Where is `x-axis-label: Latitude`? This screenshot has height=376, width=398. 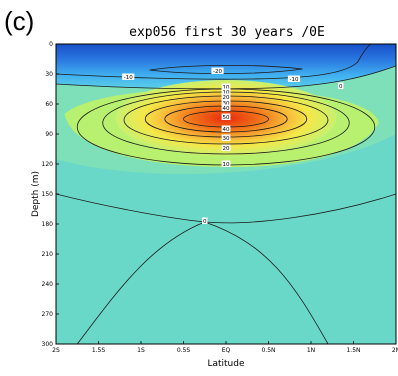
x-axis-label: Latitude is located at coordinates (226, 364).